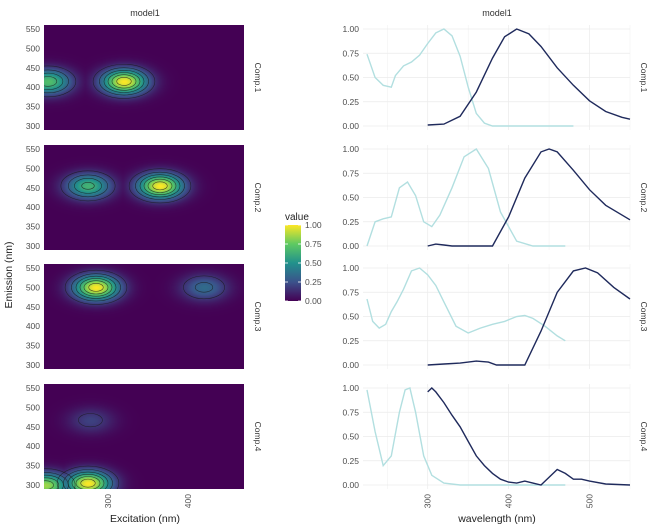  What do you see at coordinates (497, 13) in the screenshot?
I see `right-chart-title: model1` at bounding box center [497, 13].